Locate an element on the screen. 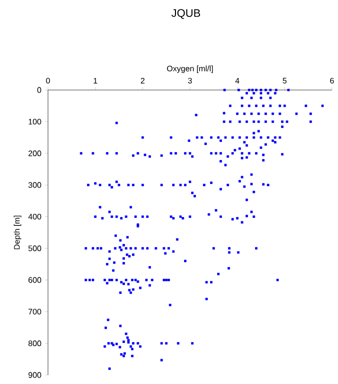 This screenshot has height=384, width=338. y-tick-label: 100 is located at coordinates (35, 121).